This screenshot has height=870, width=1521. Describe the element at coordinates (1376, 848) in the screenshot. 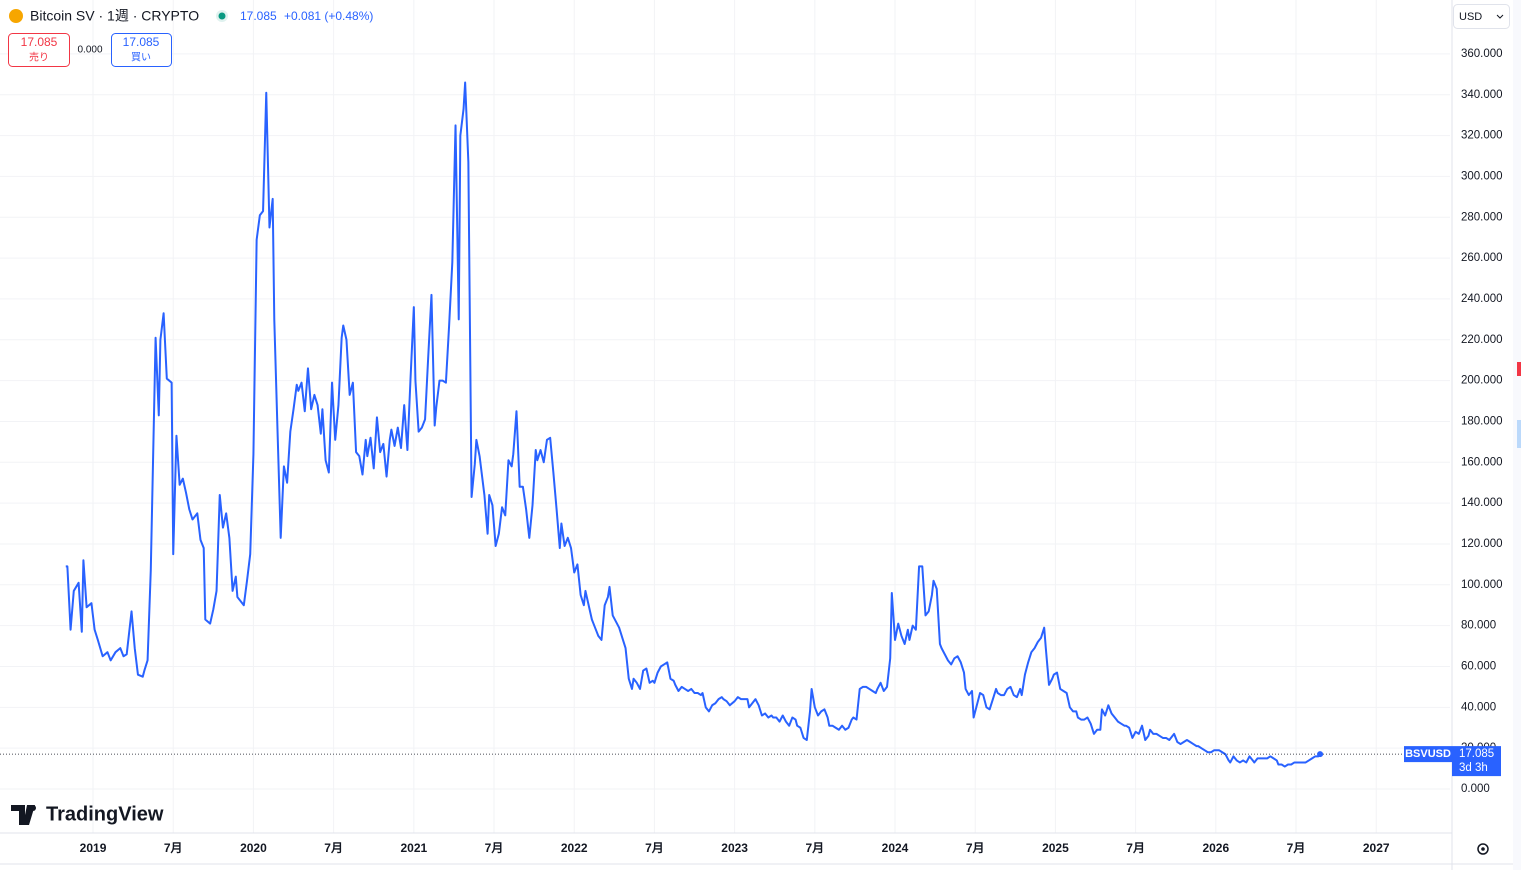

I see `x-tick-label: 2027` at that location.